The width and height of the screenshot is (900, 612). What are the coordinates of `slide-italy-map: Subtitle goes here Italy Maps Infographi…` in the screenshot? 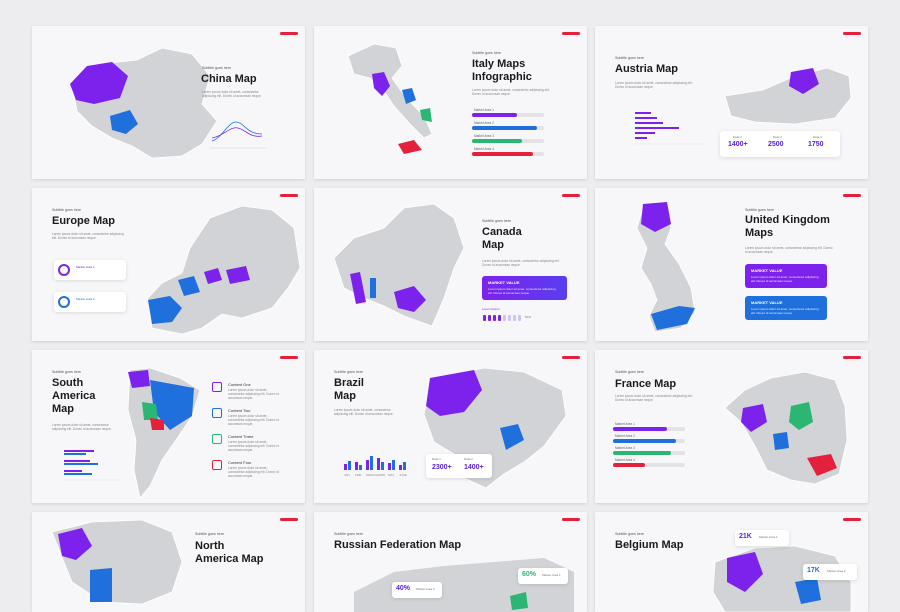 It's located at (450, 102).